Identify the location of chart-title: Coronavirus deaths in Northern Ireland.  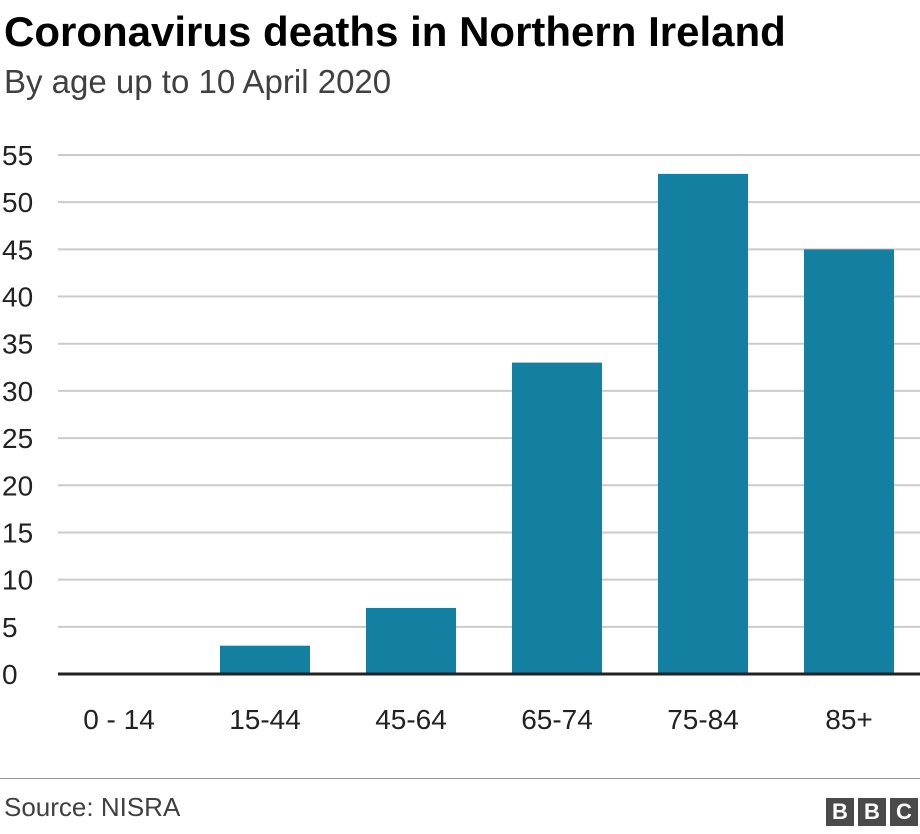
(395, 31).